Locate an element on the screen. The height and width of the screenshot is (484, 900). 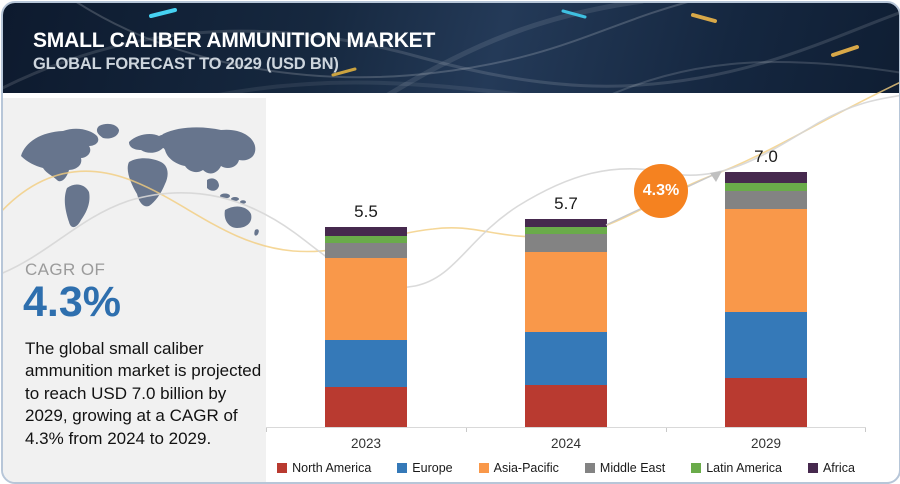
stacked-bar-2029: 7.0 is located at coordinates (766, 287).